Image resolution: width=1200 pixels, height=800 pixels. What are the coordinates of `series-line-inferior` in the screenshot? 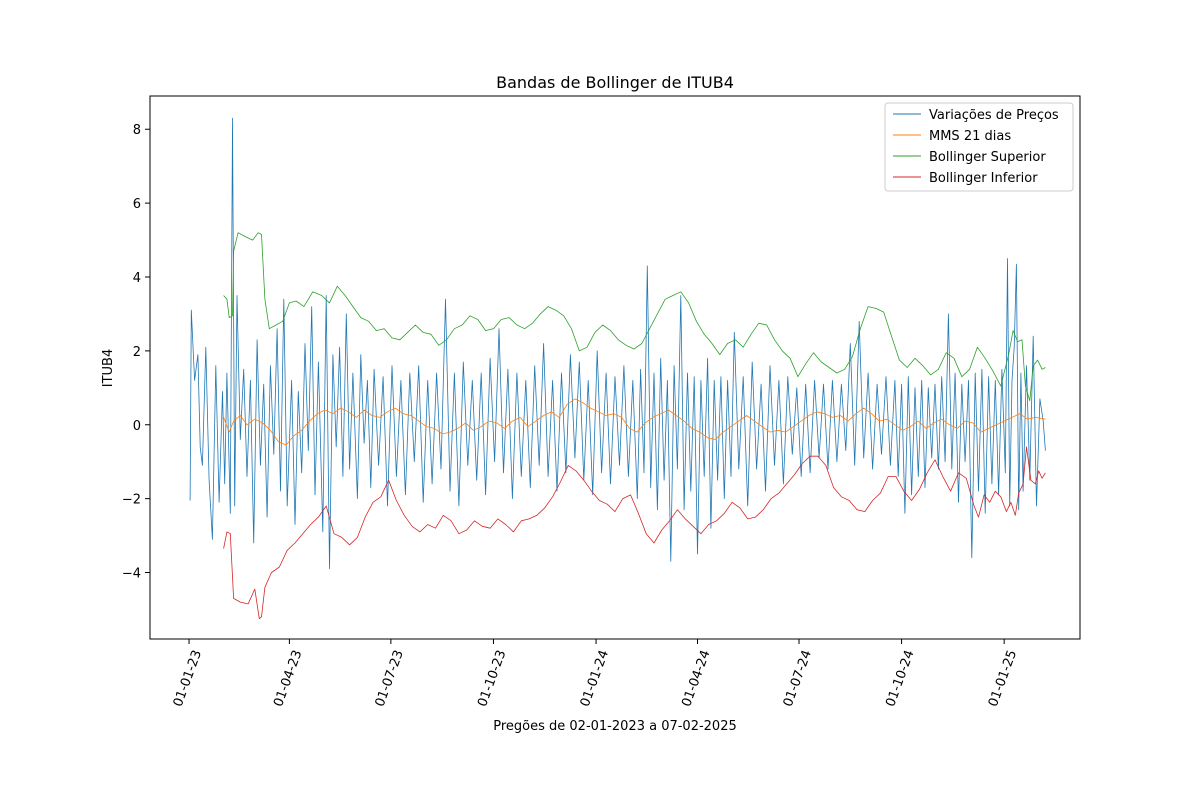 It's located at (634, 533).